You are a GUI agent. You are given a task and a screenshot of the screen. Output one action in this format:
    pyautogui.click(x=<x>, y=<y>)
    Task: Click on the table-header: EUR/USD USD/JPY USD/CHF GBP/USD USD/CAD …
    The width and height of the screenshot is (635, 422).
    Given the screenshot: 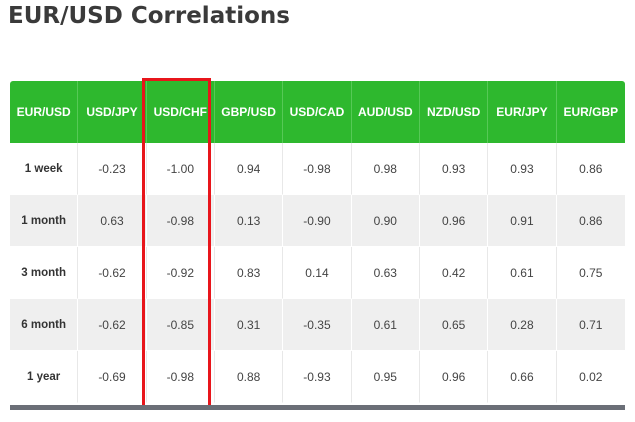 What is the action you would take?
    pyautogui.click(x=317, y=112)
    